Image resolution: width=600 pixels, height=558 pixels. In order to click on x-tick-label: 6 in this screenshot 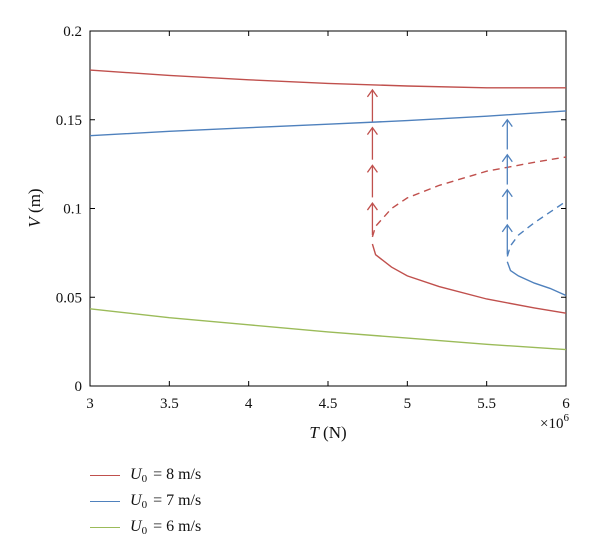, I will do `click(566, 404)`.